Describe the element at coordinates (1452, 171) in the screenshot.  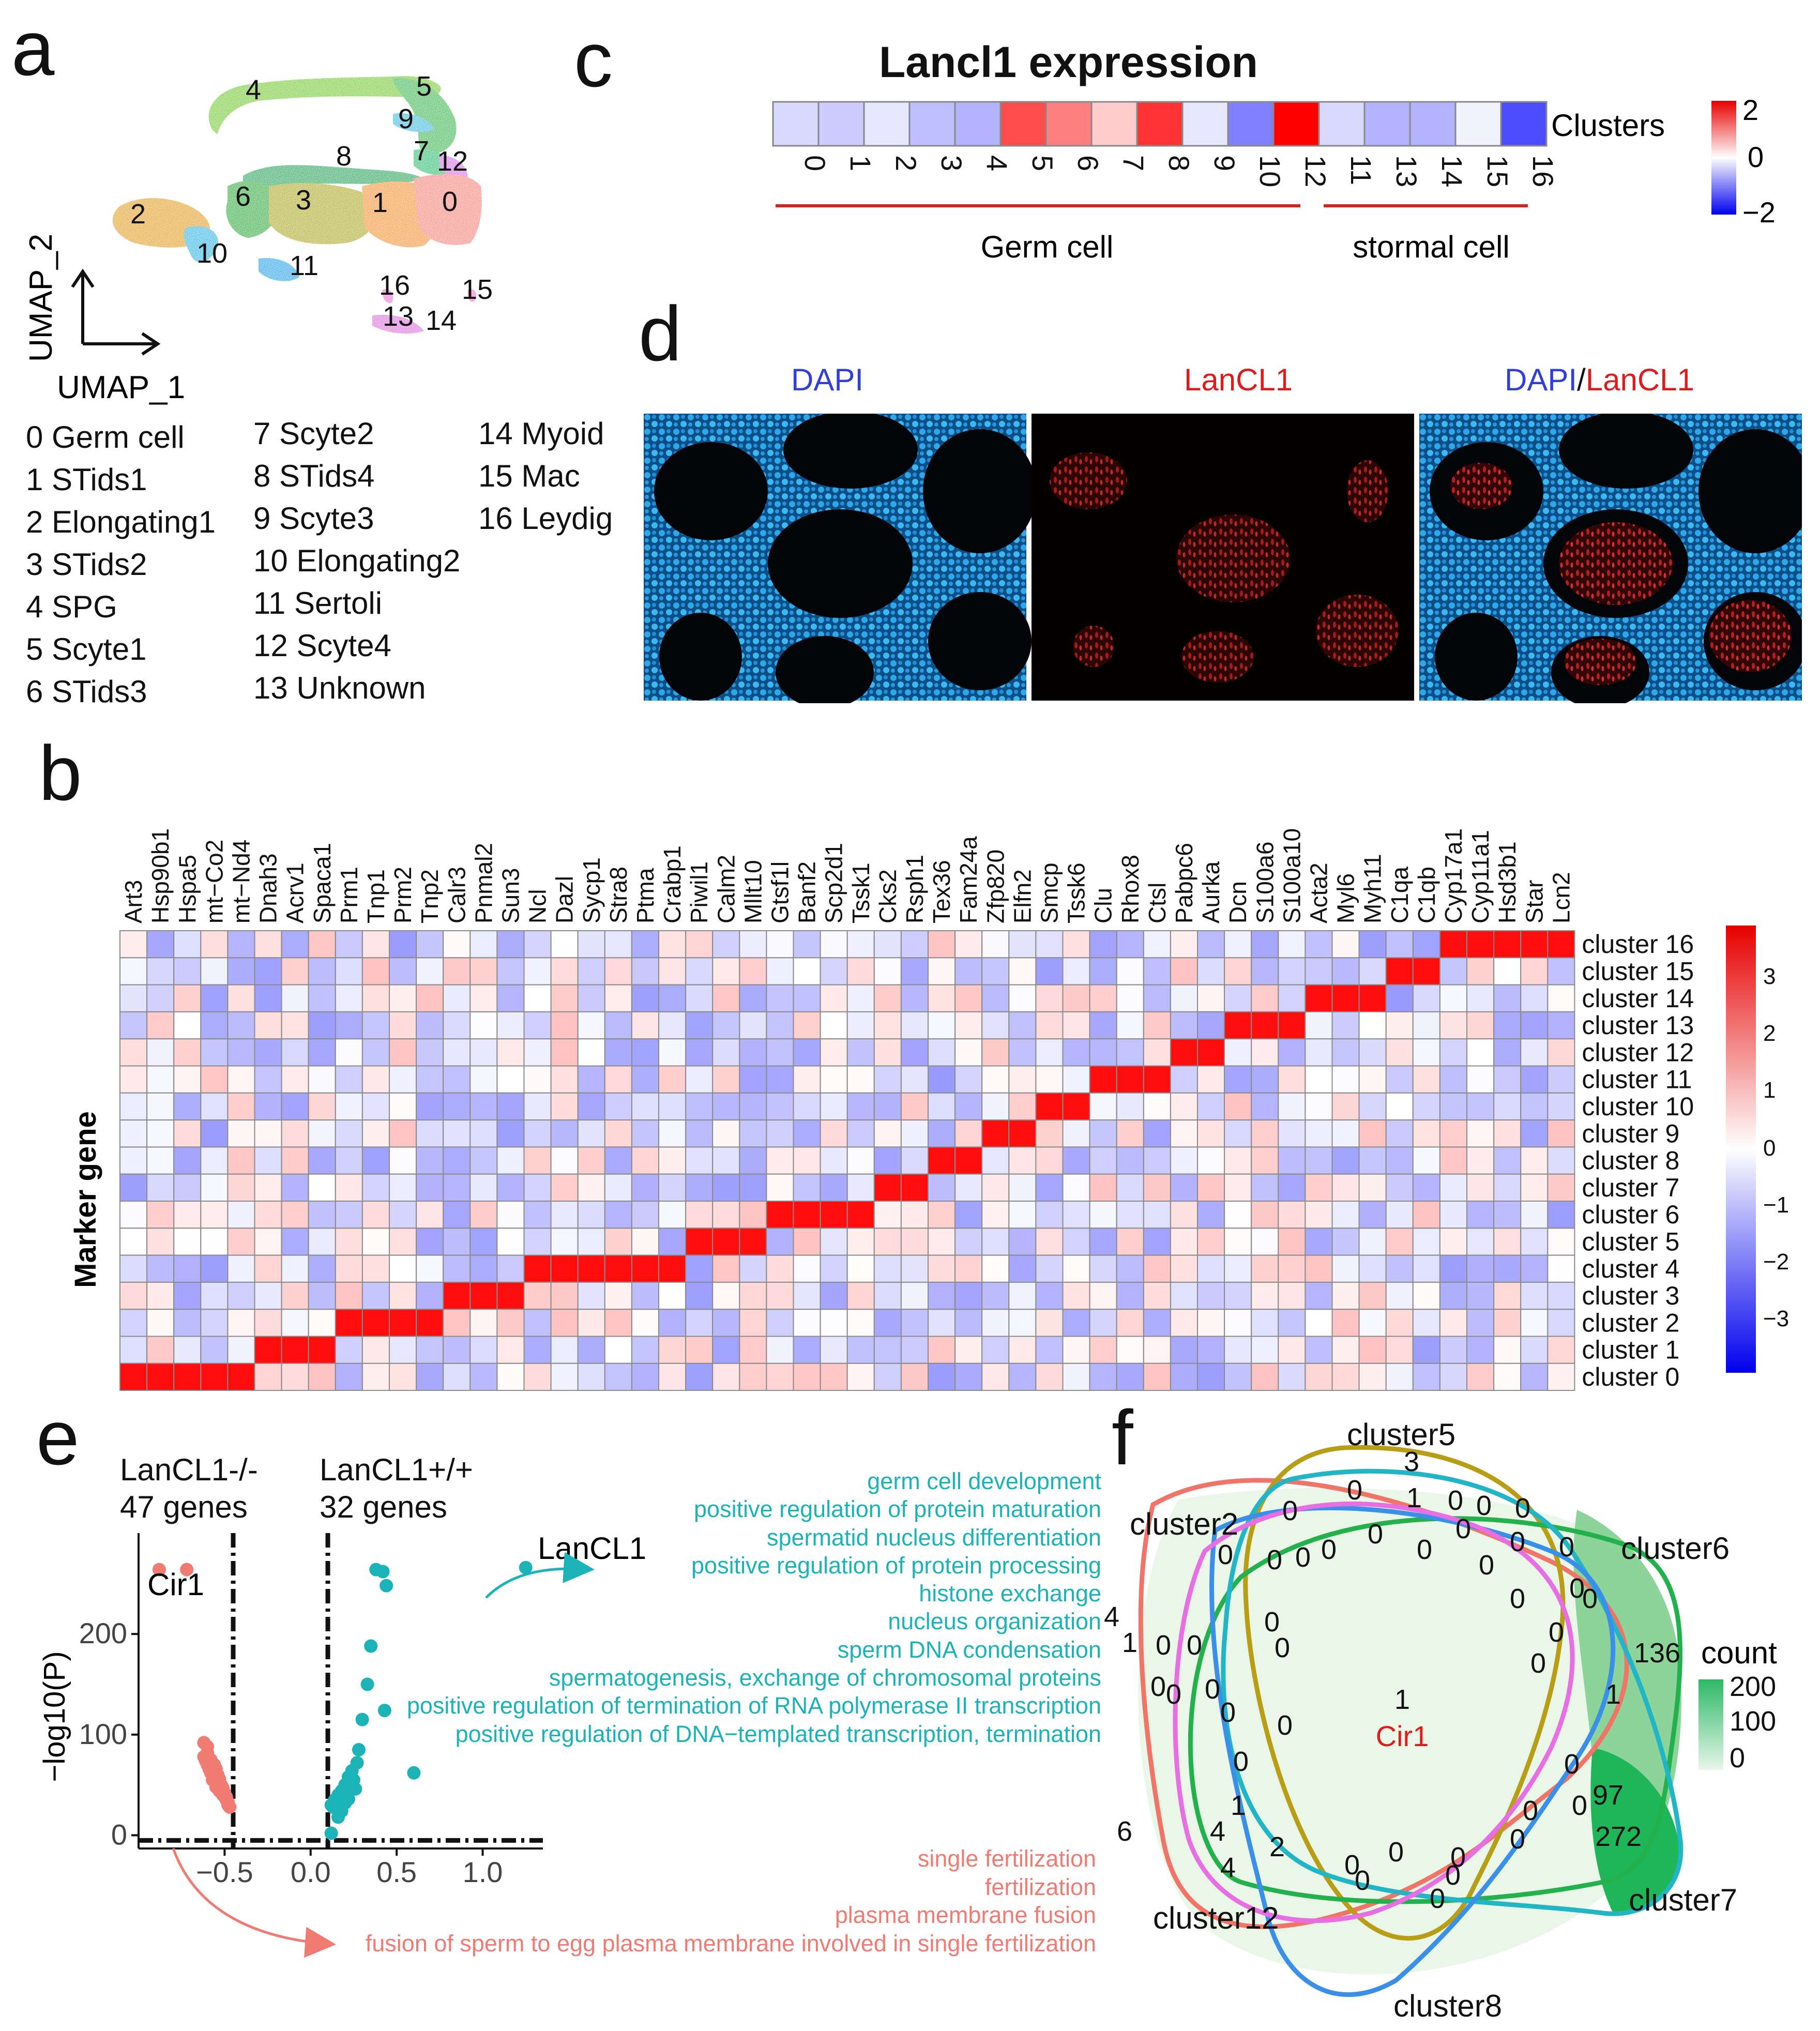
I see `lancl1-tick-label: 14` at that location.